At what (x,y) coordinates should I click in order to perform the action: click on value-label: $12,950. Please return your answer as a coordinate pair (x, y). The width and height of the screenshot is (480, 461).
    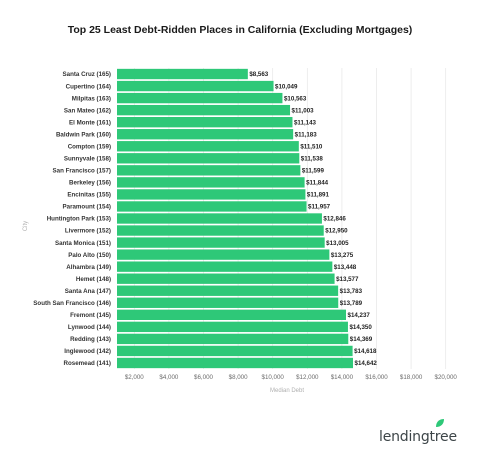
    Looking at the image, I should click on (336, 231).